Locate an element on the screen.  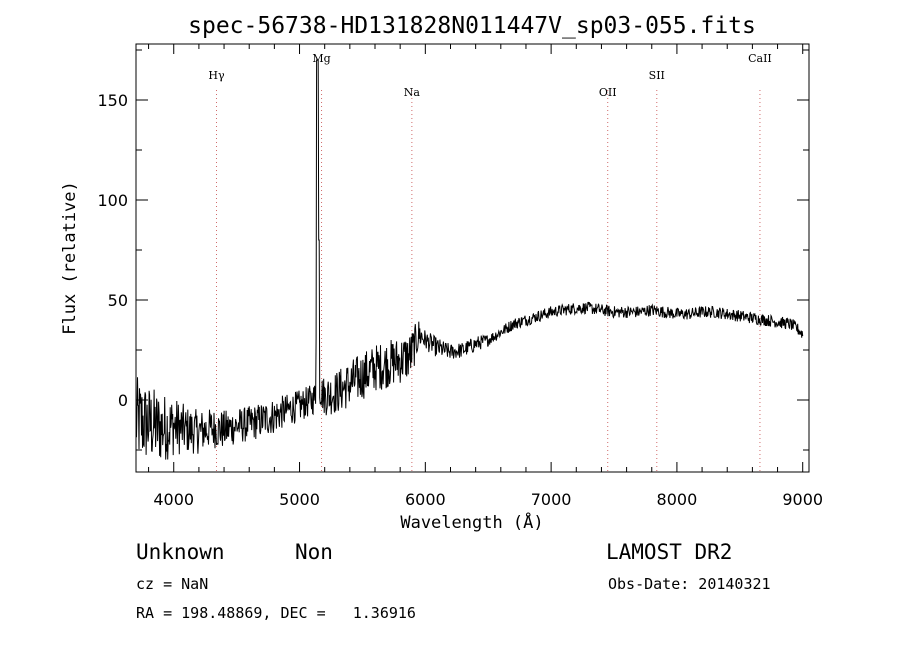
y-tick-label: 100 is located at coordinates (112, 200).